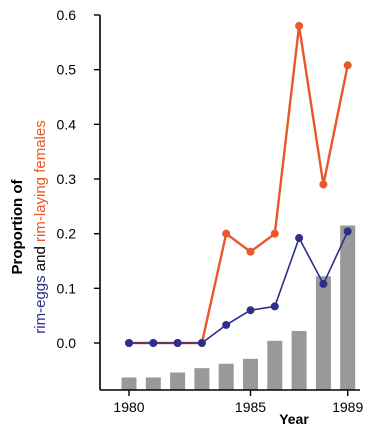 This screenshot has height=430, width=372. What do you see at coordinates (347, 407) in the screenshot?
I see `x-tick-label: 1989` at bounding box center [347, 407].